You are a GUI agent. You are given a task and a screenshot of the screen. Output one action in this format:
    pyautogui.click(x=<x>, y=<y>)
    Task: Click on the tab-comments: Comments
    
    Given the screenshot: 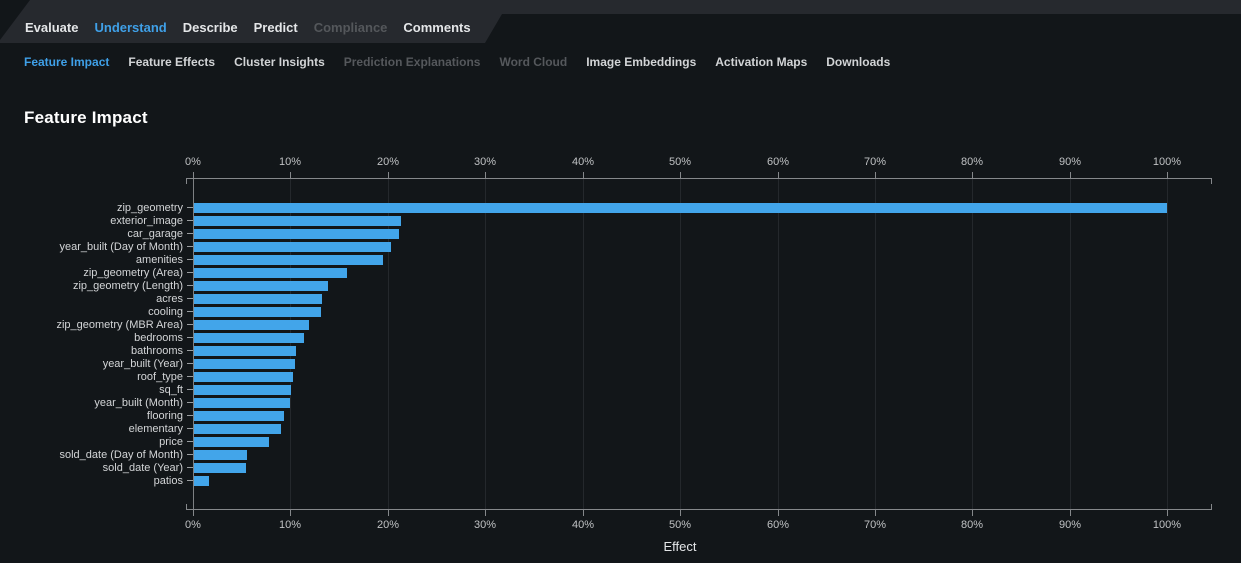 What is the action you would take?
    pyautogui.click(x=437, y=27)
    